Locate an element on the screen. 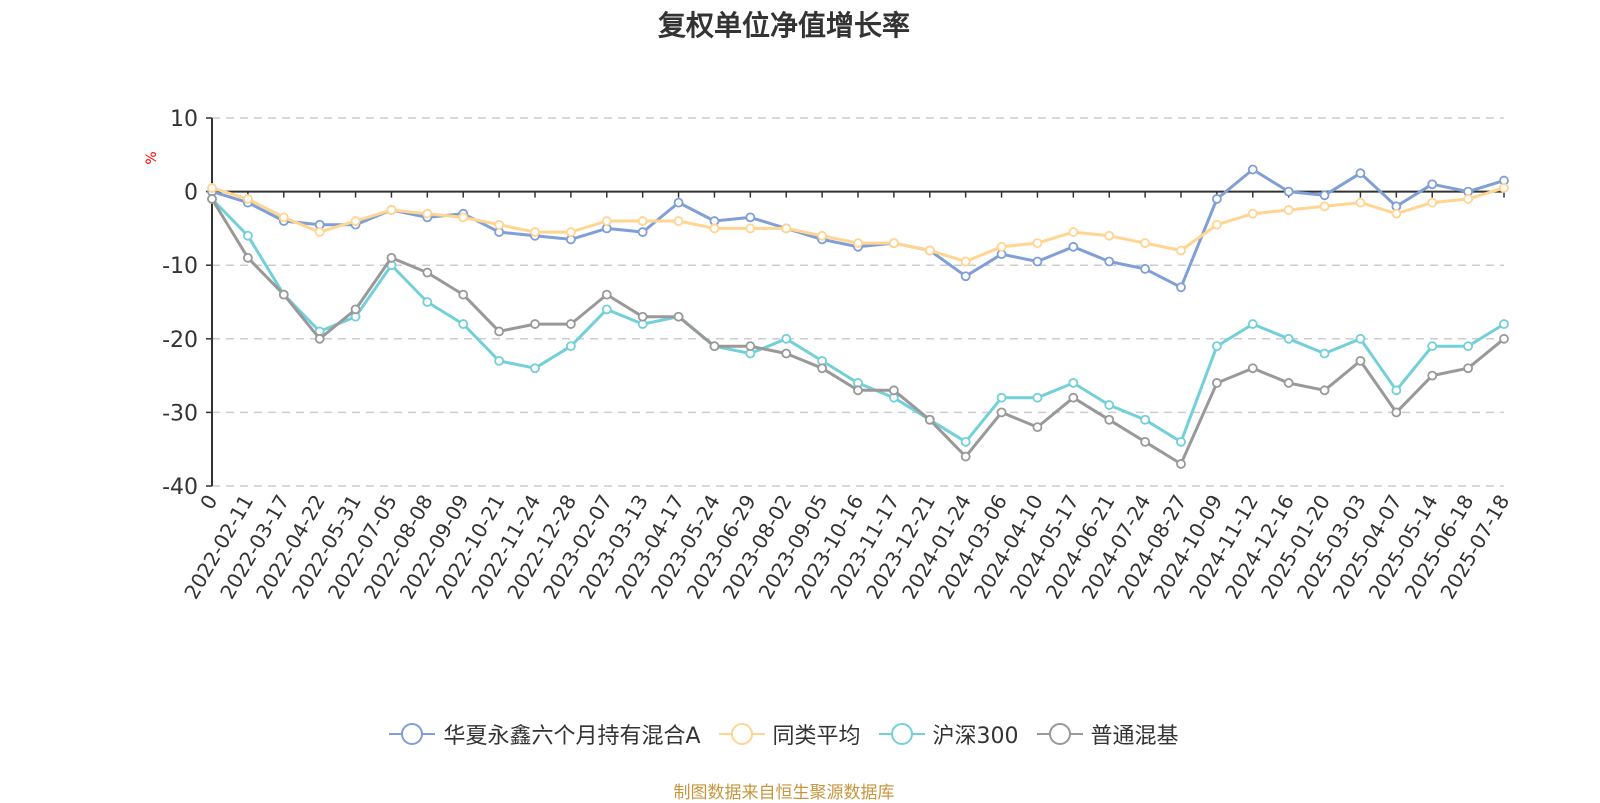  x-tick-label: 0 is located at coordinates (208, 502).